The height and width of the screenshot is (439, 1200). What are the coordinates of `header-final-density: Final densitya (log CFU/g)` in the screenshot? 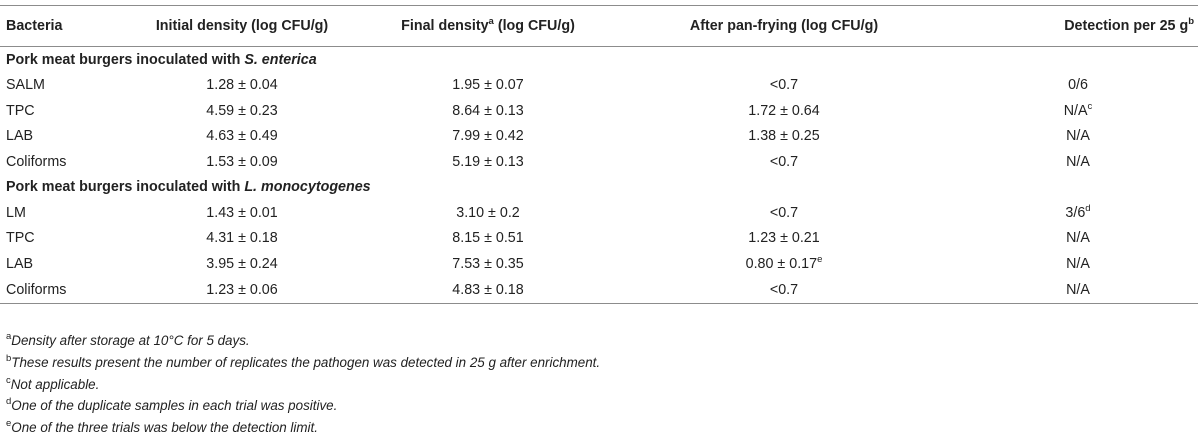 It's located at (488, 26).